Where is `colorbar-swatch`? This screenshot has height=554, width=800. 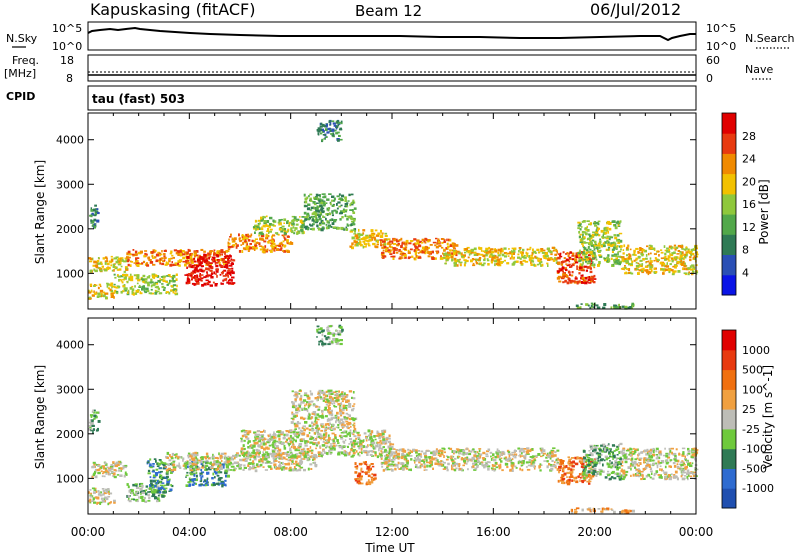
colorbar-swatch is located at coordinates (729, 224).